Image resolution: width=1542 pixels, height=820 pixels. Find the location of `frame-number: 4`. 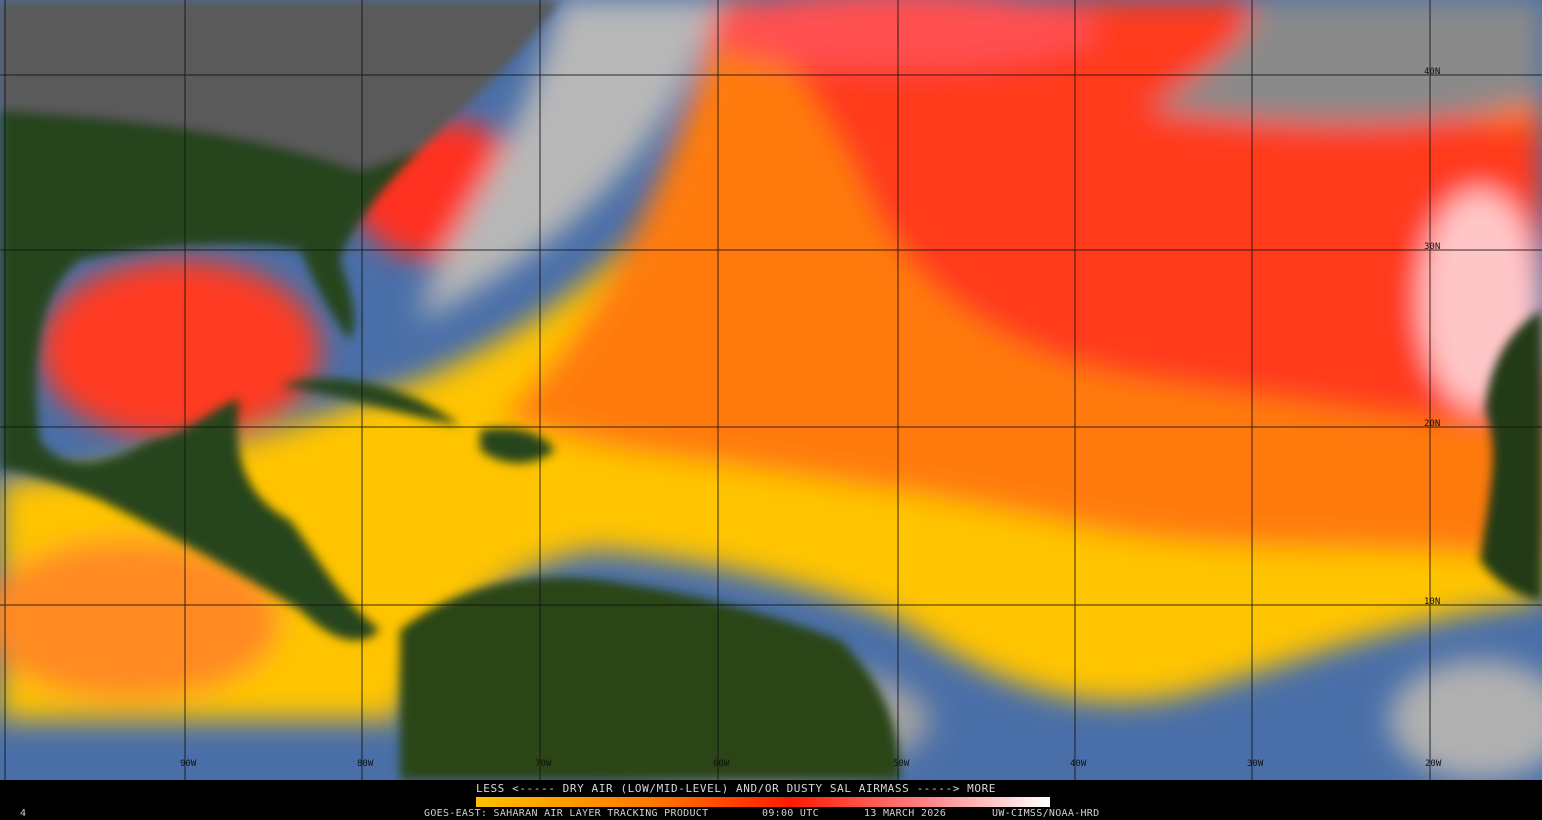

frame-number: 4 is located at coordinates (23, 813).